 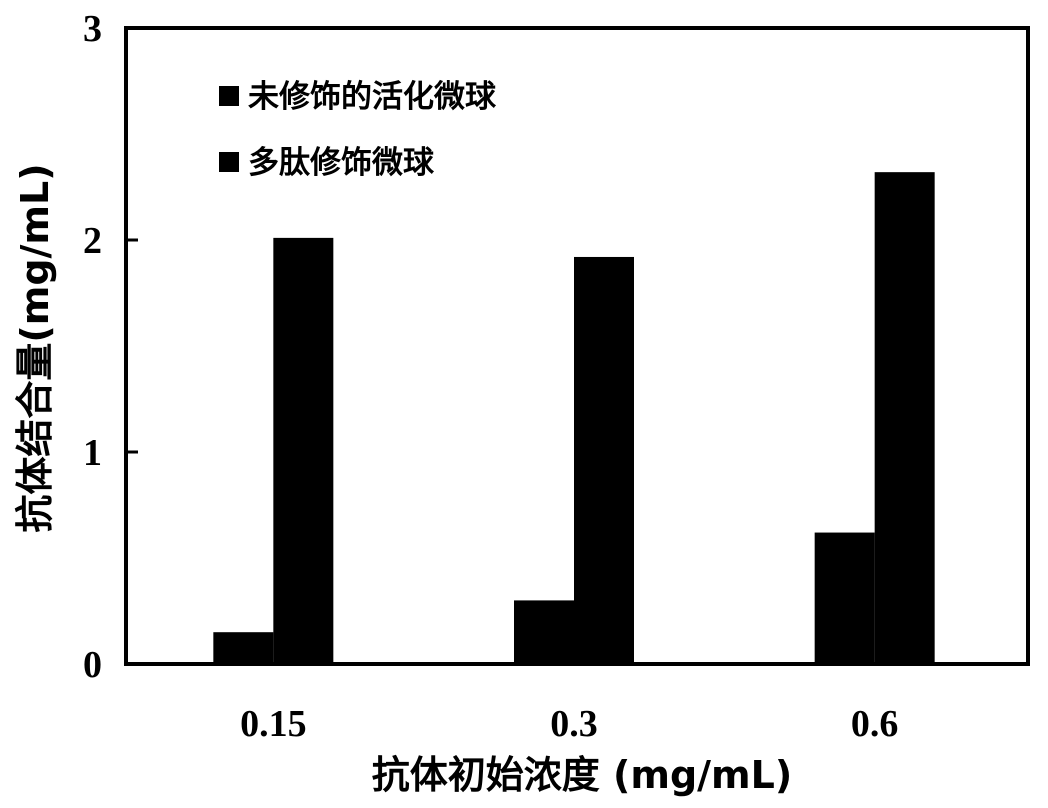 I want to click on legend-label: 未修饰的活化微球, so click(x=372, y=97).